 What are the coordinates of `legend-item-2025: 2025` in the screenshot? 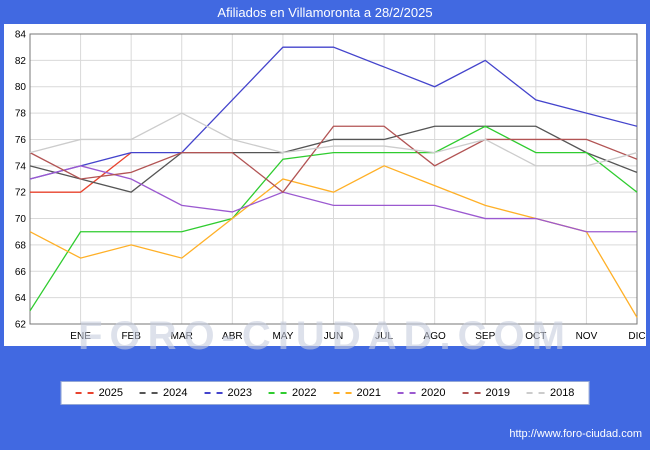 It's located at (99, 393).